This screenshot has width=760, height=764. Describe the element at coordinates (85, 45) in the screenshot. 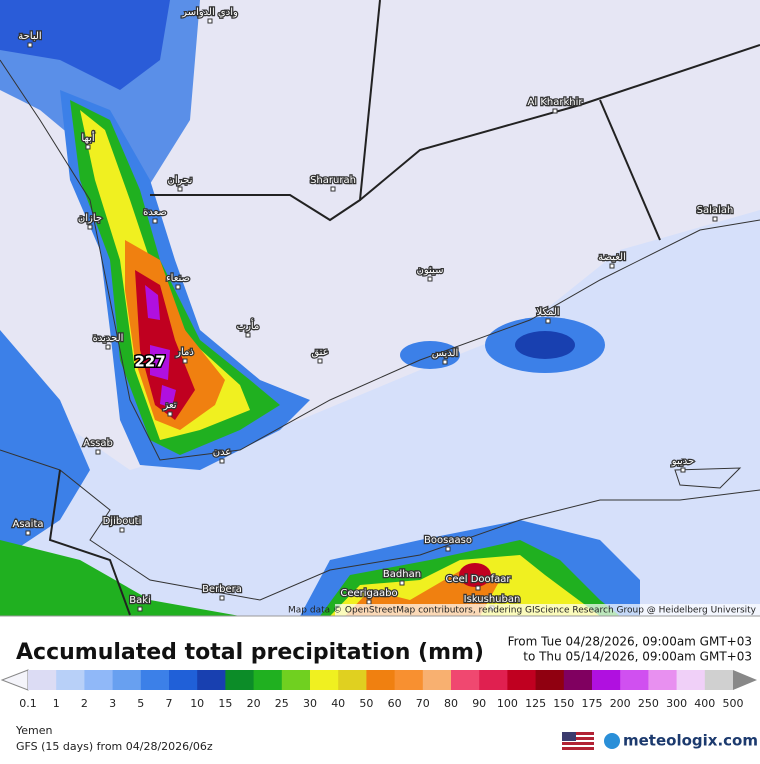

I see `precip-dark` at that location.